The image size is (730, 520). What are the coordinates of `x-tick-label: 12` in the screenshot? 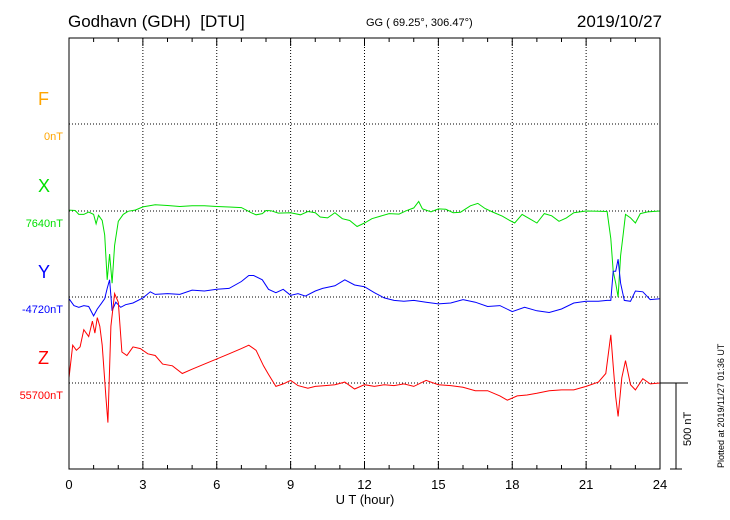 It's located at (364, 484).